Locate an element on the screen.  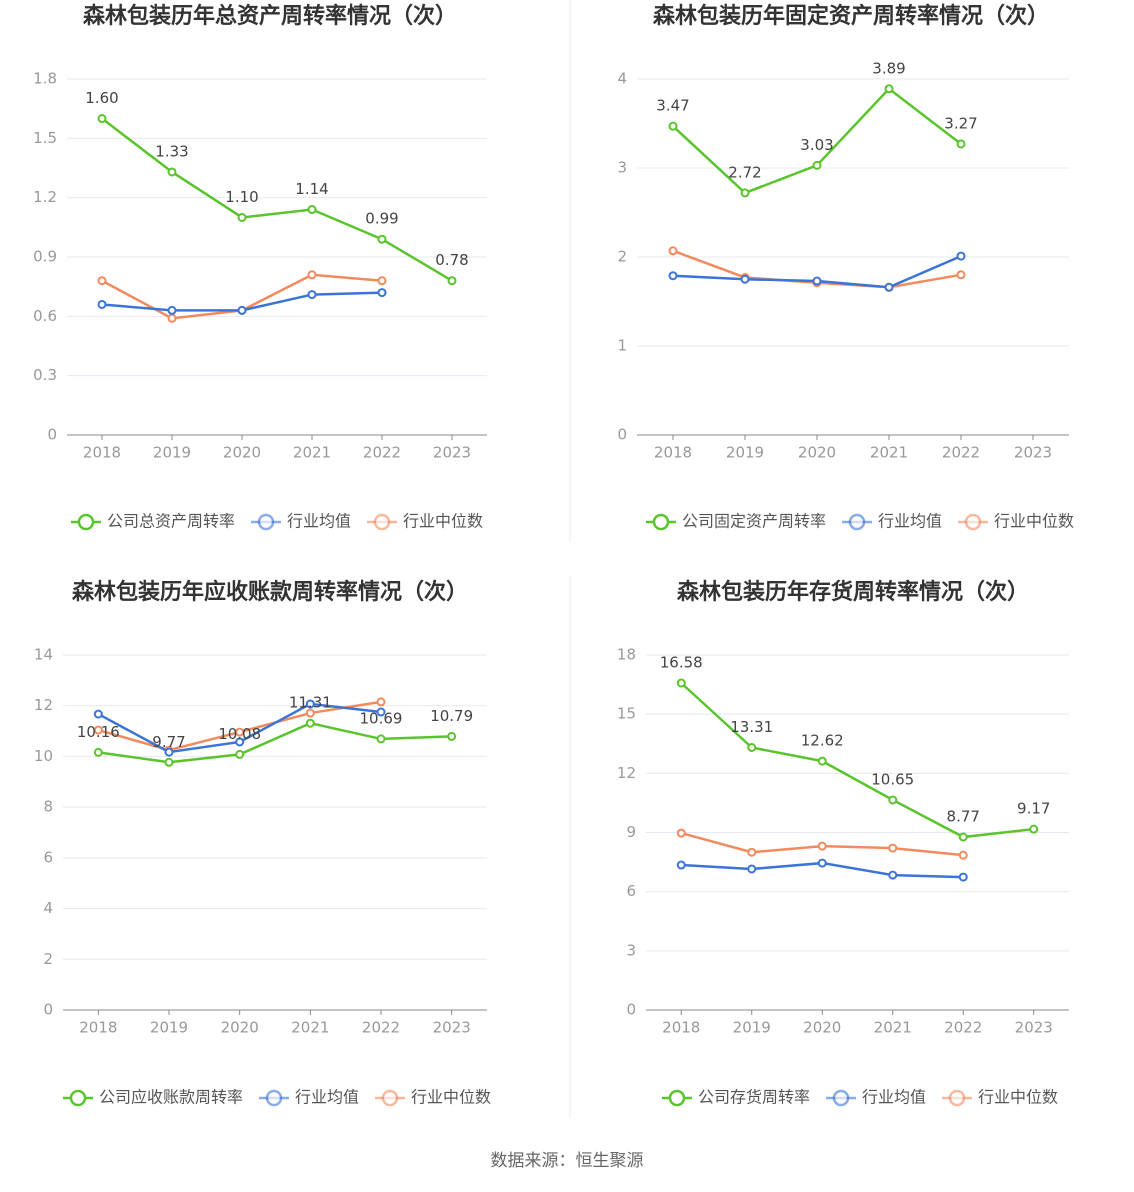
y-tick-label: 2 is located at coordinates (48, 959).